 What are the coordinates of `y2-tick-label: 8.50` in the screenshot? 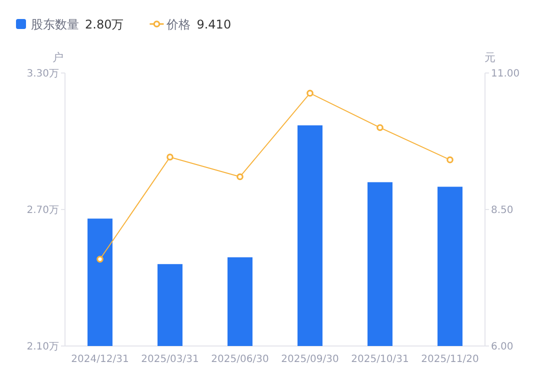 It's located at (502, 210).